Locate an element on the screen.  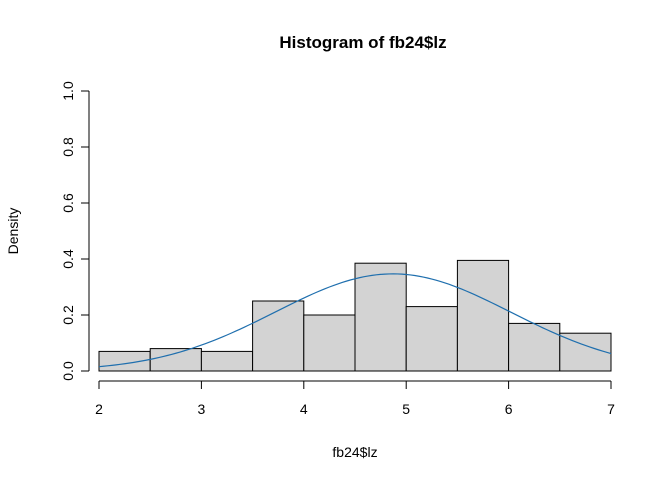
chart-title: Histogram of fb24$lz is located at coordinates (362, 42).